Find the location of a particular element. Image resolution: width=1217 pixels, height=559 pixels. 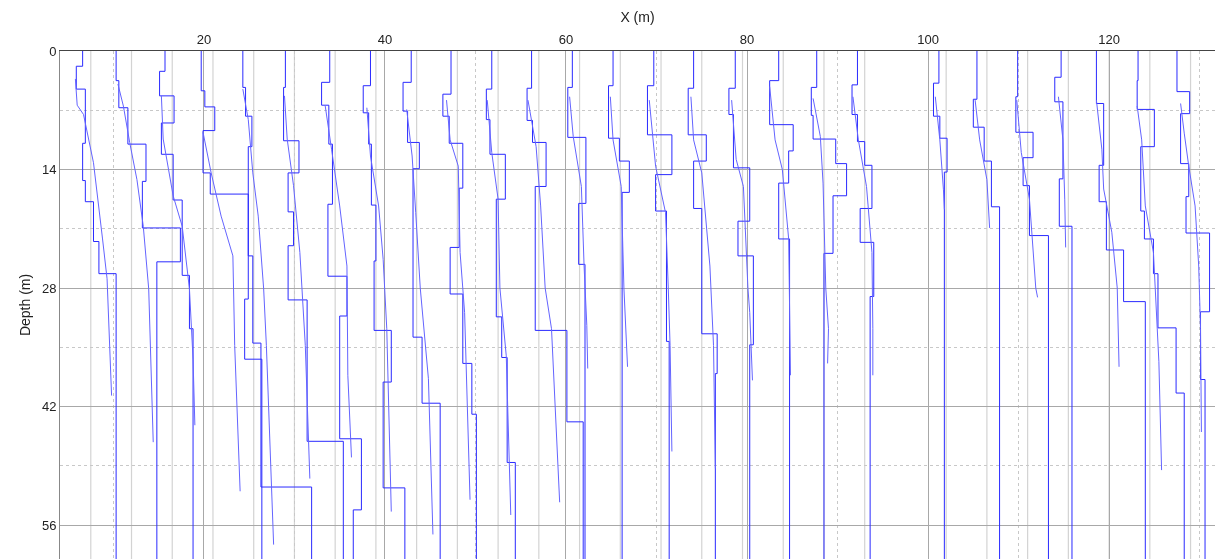

x-tick-label: 20 is located at coordinates (204, 40).